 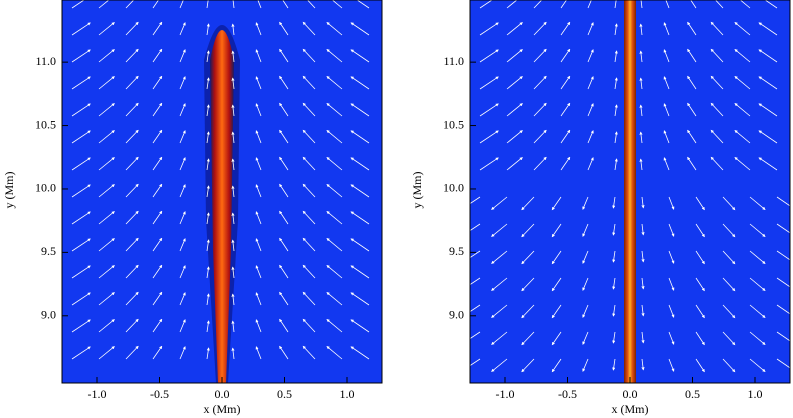 I want to click on x-tick-label: -0.5, so click(x=567, y=394).